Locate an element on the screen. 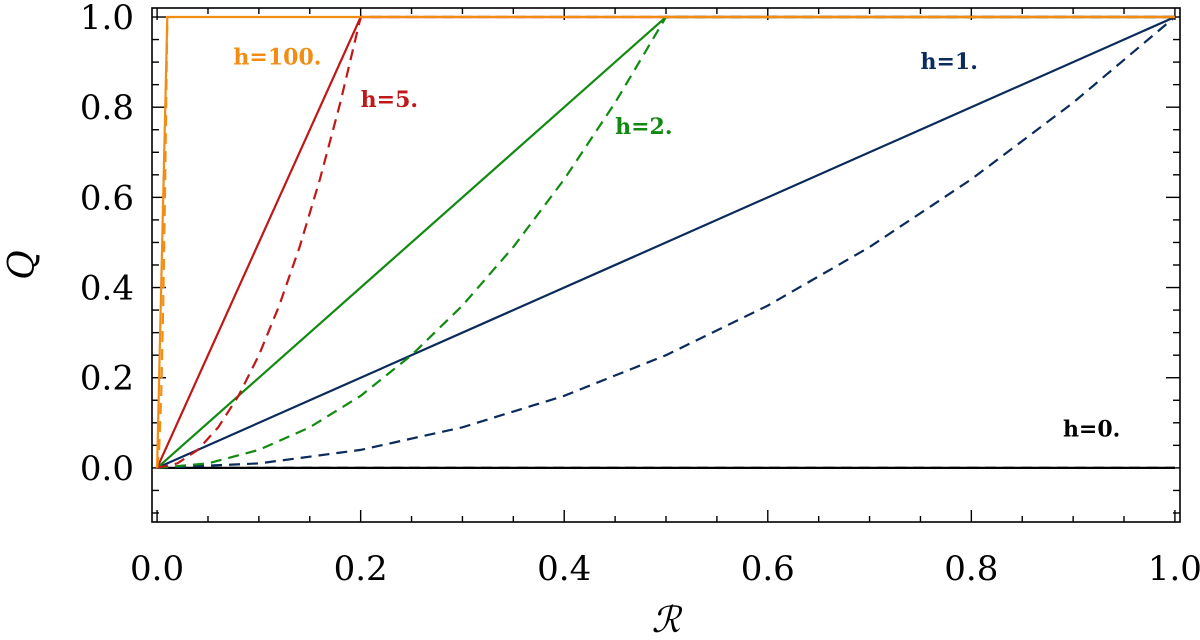 The height and width of the screenshot is (640, 1200). x-tick-label: 0.2 is located at coordinates (361, 569).